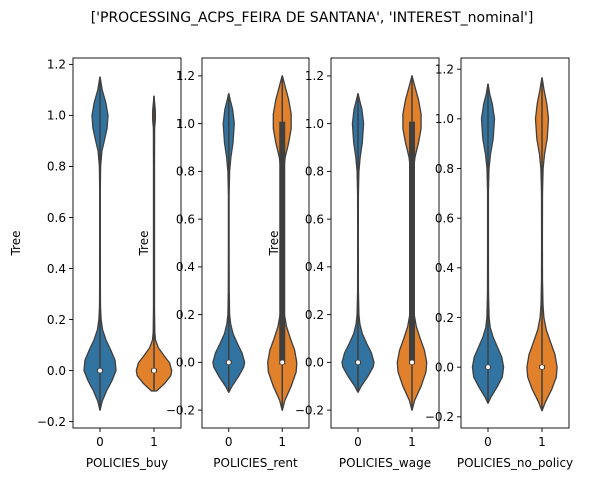 Image resolution: width=592 pixels, height=481 pixels. I want to click on x-axis-label: POLICIES_buy, so click(127, 463).